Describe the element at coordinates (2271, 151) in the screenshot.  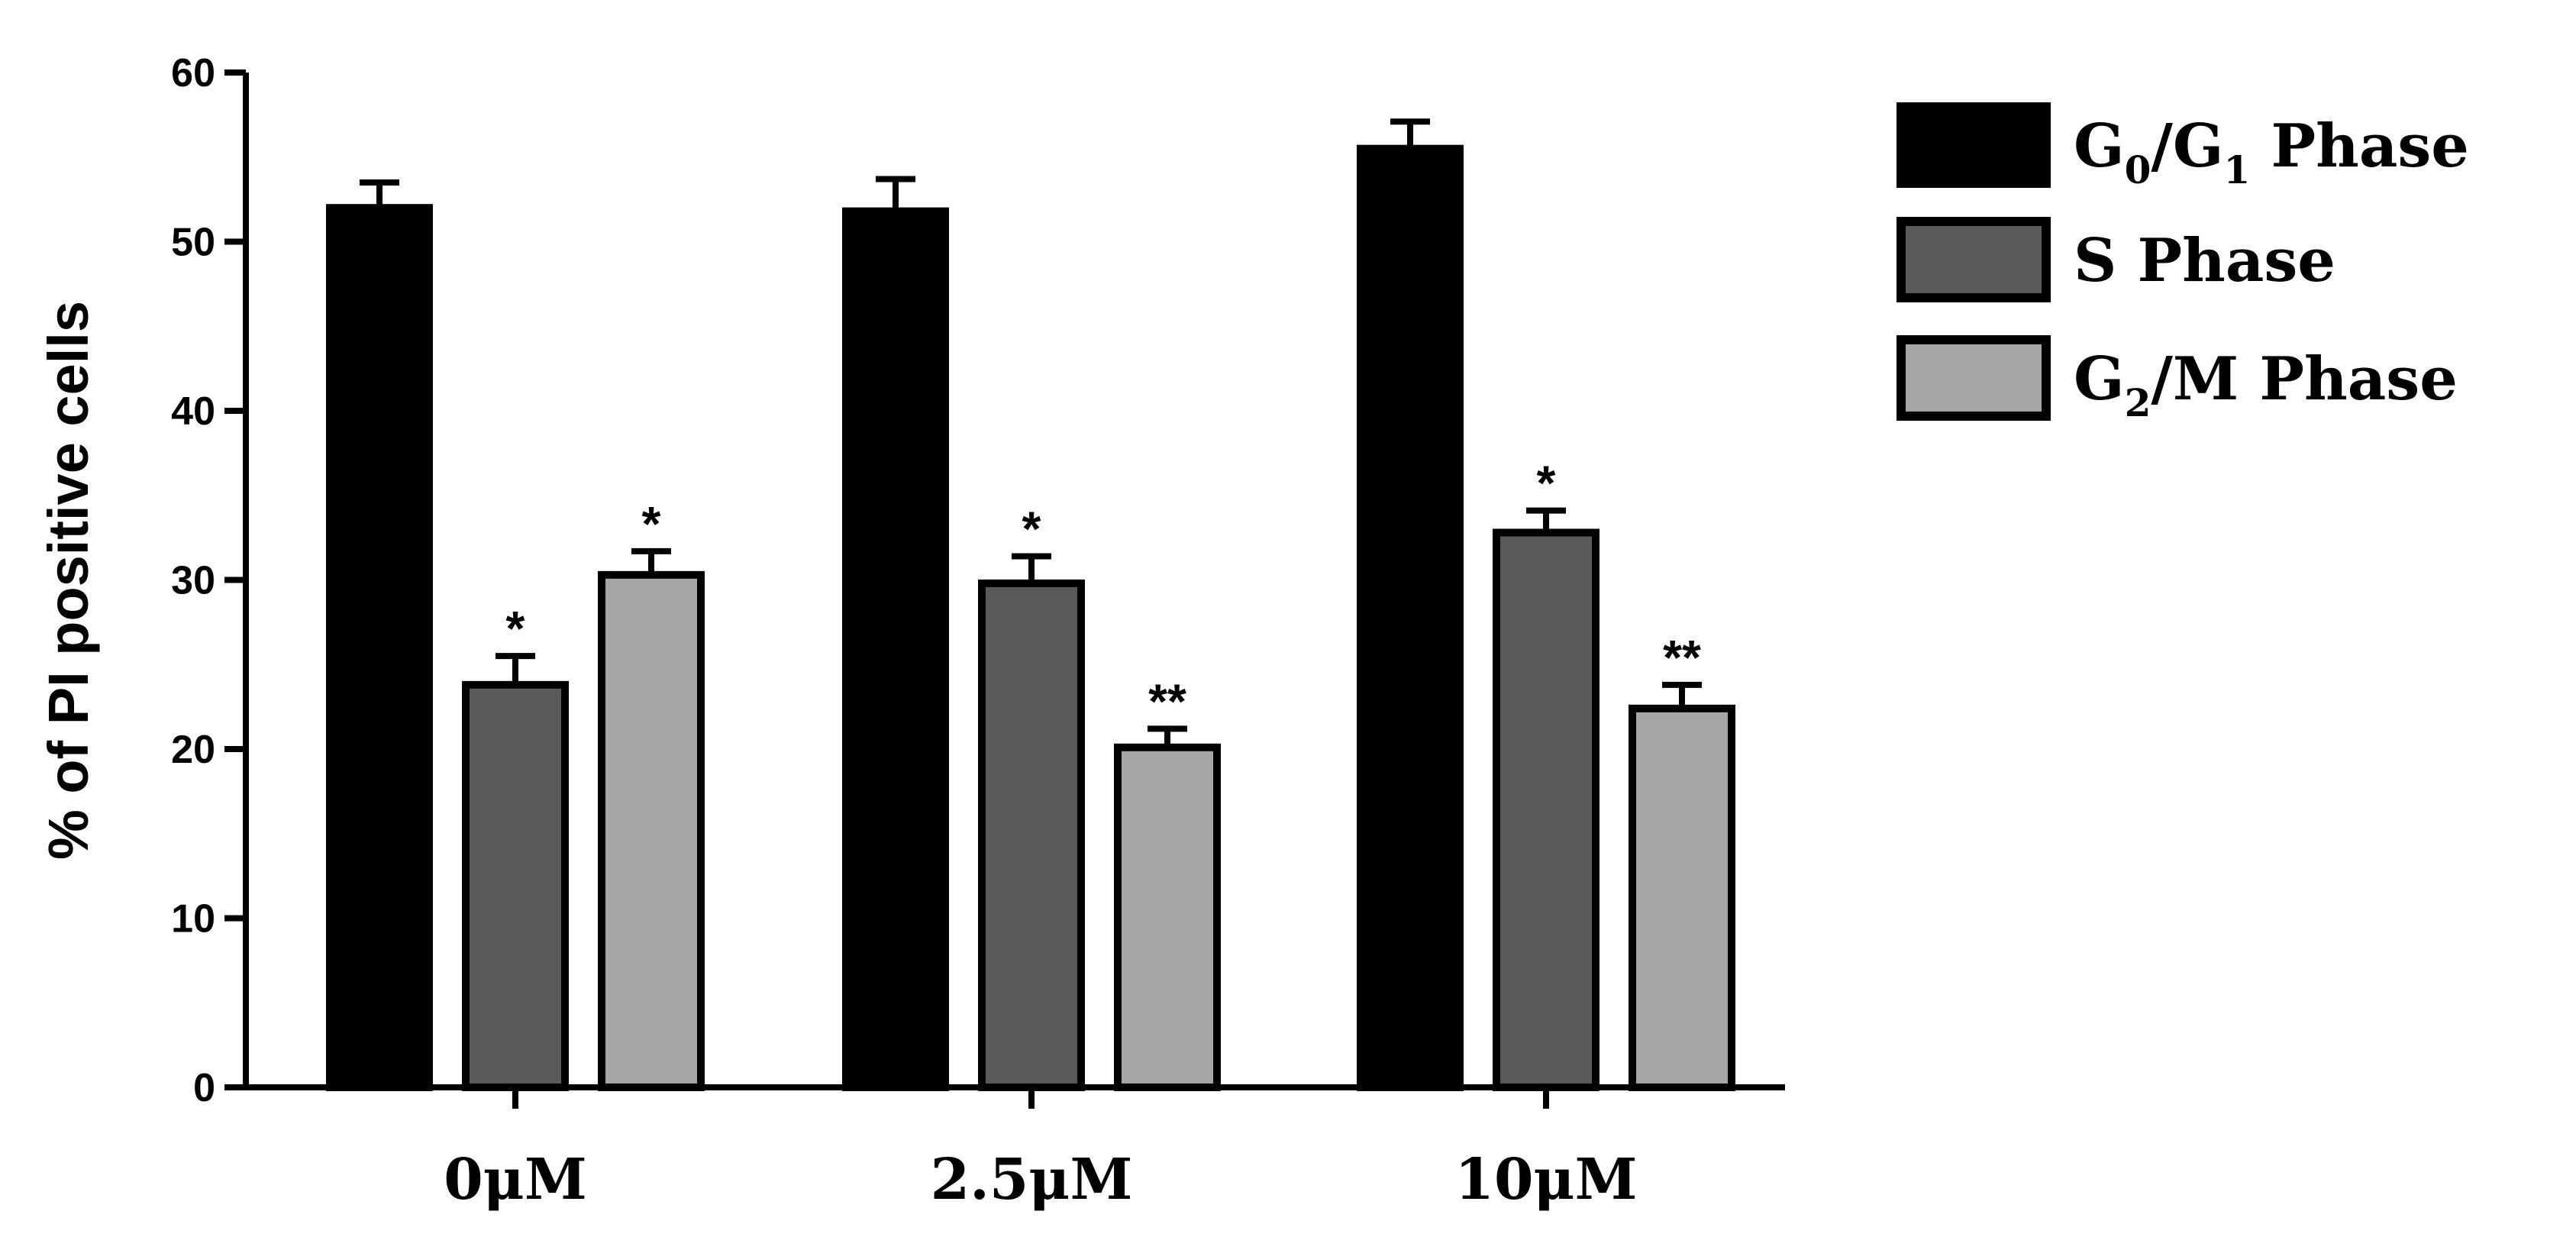
I see `legend-label: G0/G1 Phase` at that location.